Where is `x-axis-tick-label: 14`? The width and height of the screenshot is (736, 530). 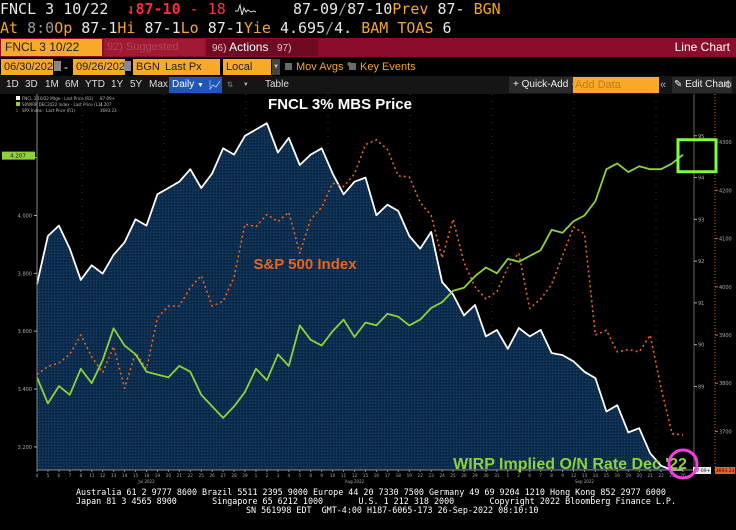 x-axis-tick-label: 14 is located at coordinates (125, 475).